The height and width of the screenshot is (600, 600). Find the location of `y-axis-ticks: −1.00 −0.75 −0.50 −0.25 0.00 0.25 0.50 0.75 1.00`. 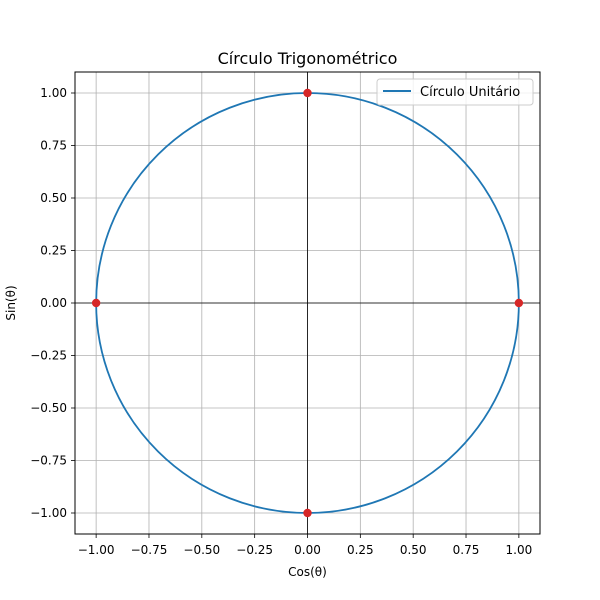

y-axis-ticks: −1.00 −0.75 −0.50 −0.25 0.00 0.25 0.50 0.75 1.00 is located at coordinates (52, 303).